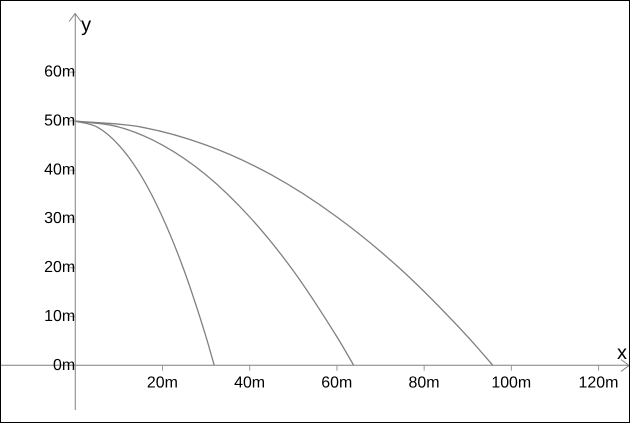 Image resolution: width=632 pixels, height=425 pixels. I want to click on y-tick-label: 60m, so click(60, 72).